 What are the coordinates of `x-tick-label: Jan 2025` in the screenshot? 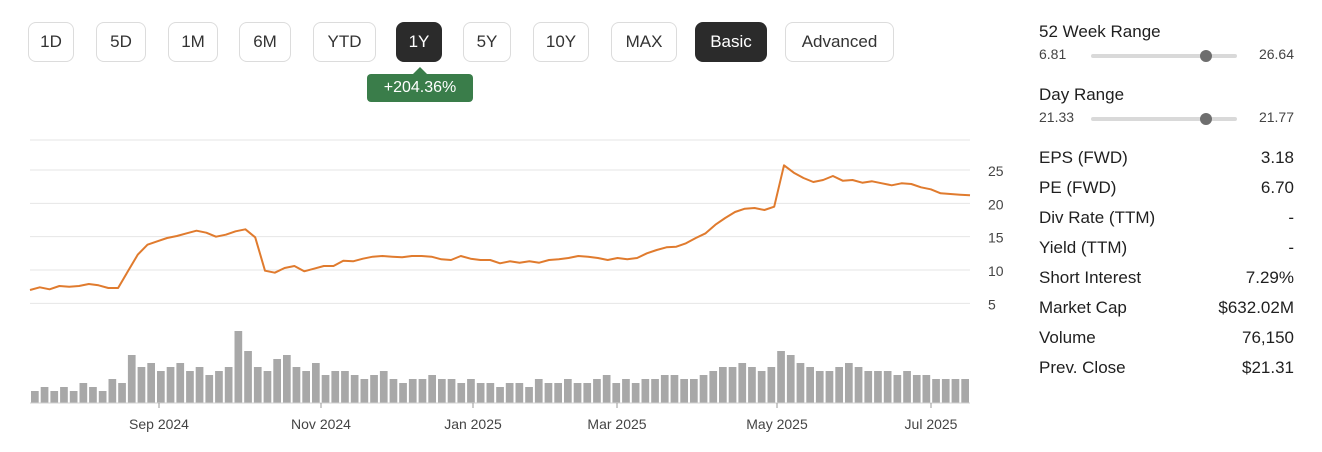 It's located at (473, 424).